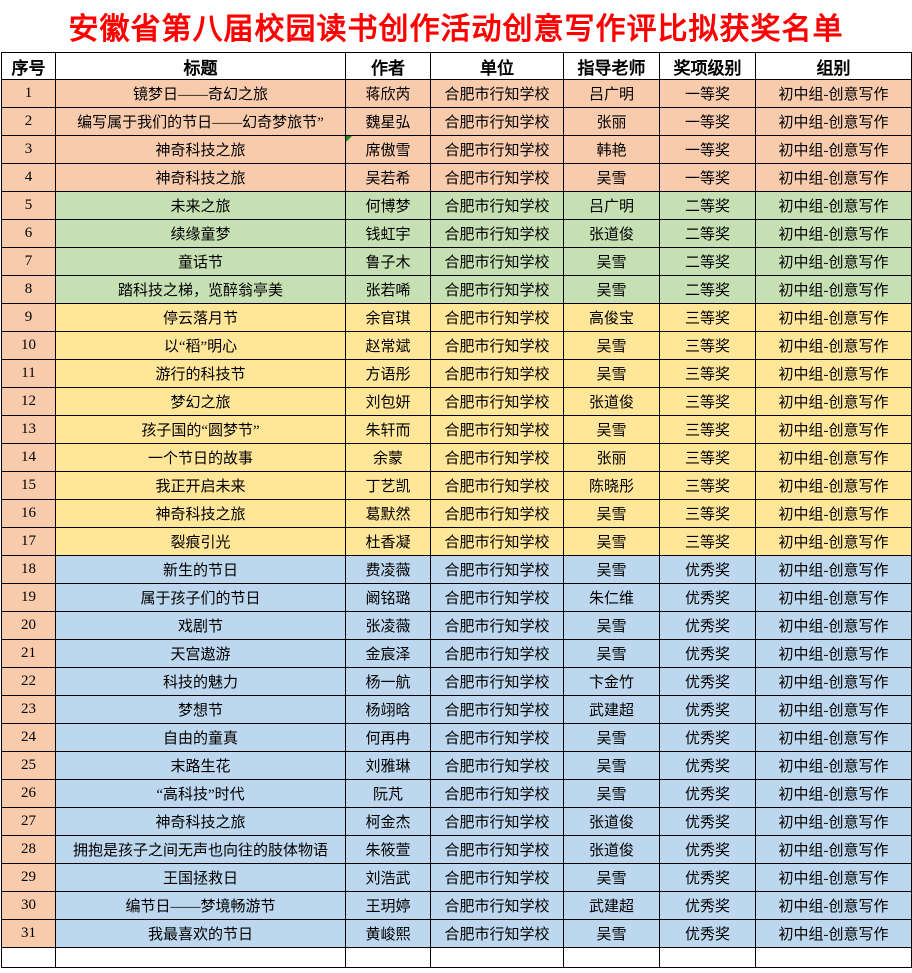  What do you see at coordinates (707, 66) in the screenshot?
I see `header-award-level: 奖项级别` at bounding box center [707, 66].